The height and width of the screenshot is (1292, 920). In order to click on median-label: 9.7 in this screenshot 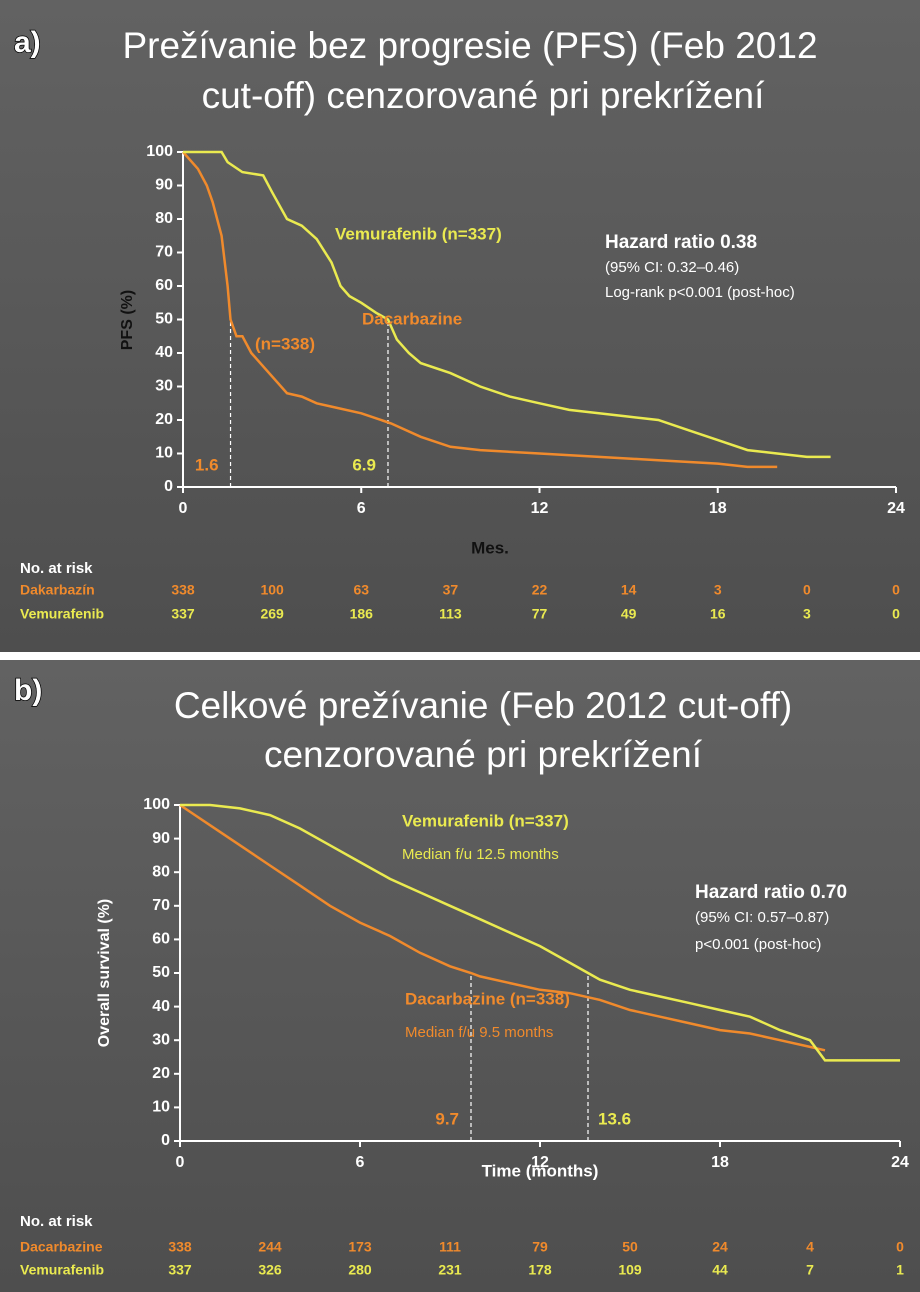, I will do `click(447, 1118)`.